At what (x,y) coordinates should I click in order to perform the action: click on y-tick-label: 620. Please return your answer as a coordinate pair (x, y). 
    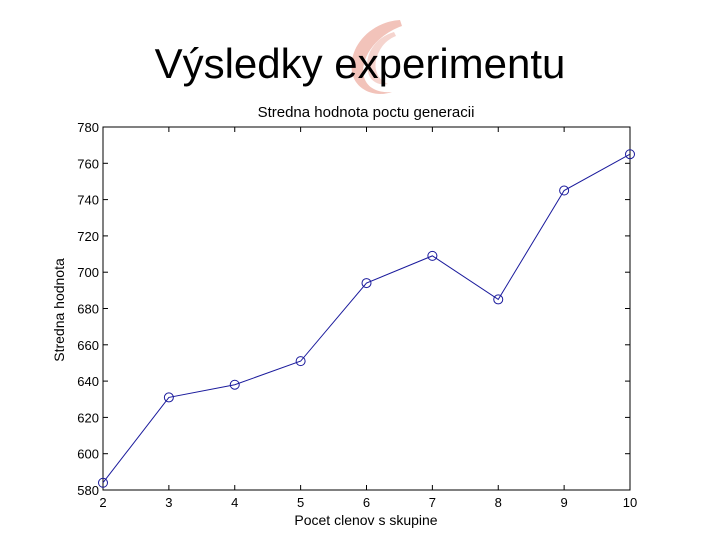
    Looking at the image, I should click on (88, 417).